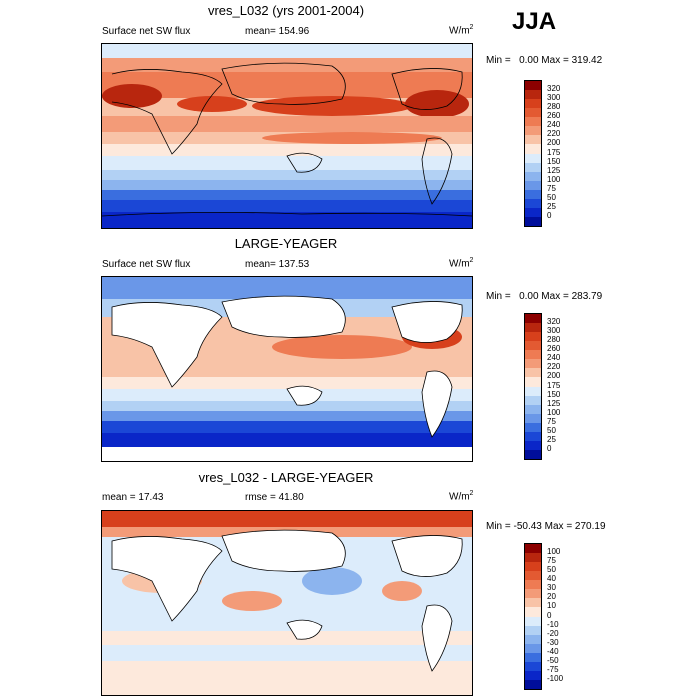 The height and width of the screenshot is (700, 700). What do you see at coordinates (553, 642) in the screenshot?
I see `colorbar-tick-label: -30` at bounding box center [553, 642].